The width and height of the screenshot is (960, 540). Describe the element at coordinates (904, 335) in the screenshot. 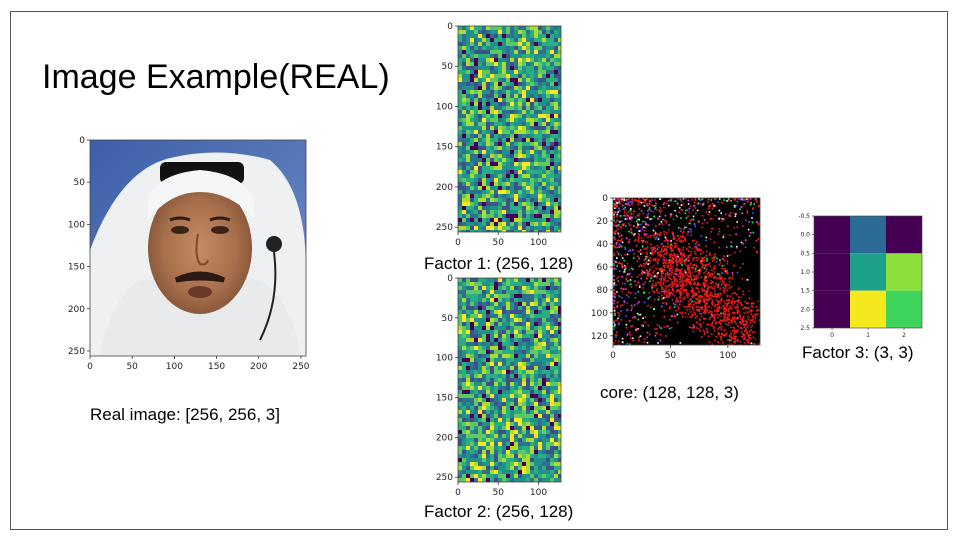

I see `x-tick-label: 2` at that location.